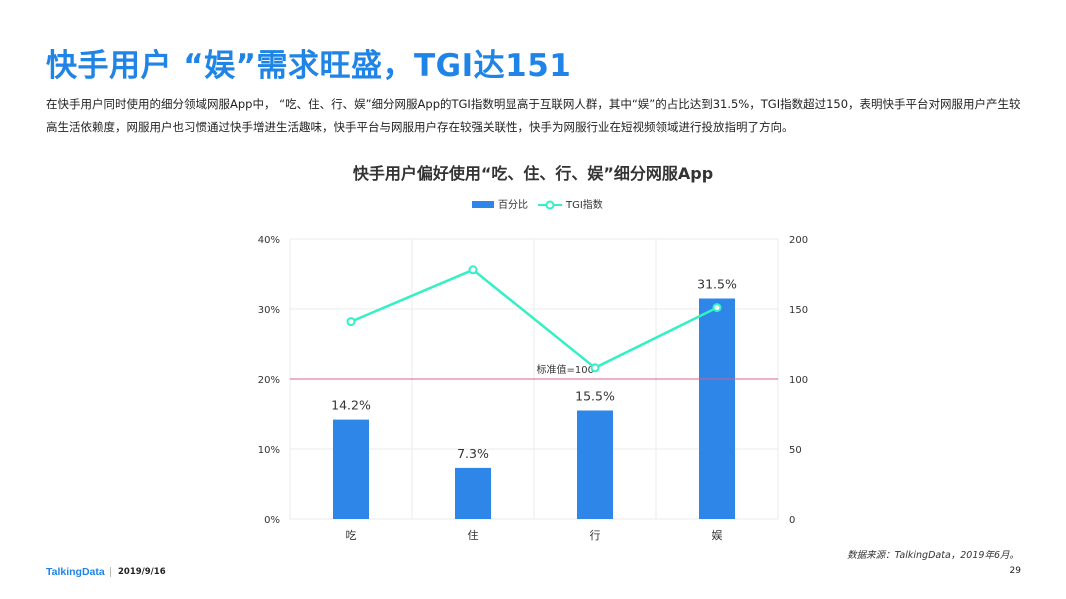 The width and height of the screenshot is (1066, 599). Describe the element at coordinates (584, 204) in the screenshot. I see `legend-label-line: TGI指数` at that location.